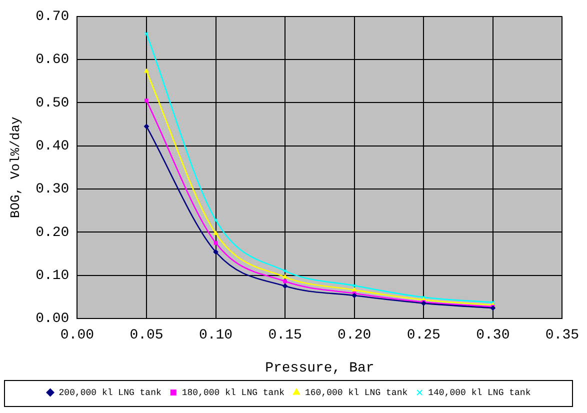  Describe the element at coordinates (53, 60) in the screenshot. I see `y-tick-label: 0.60` at that location.